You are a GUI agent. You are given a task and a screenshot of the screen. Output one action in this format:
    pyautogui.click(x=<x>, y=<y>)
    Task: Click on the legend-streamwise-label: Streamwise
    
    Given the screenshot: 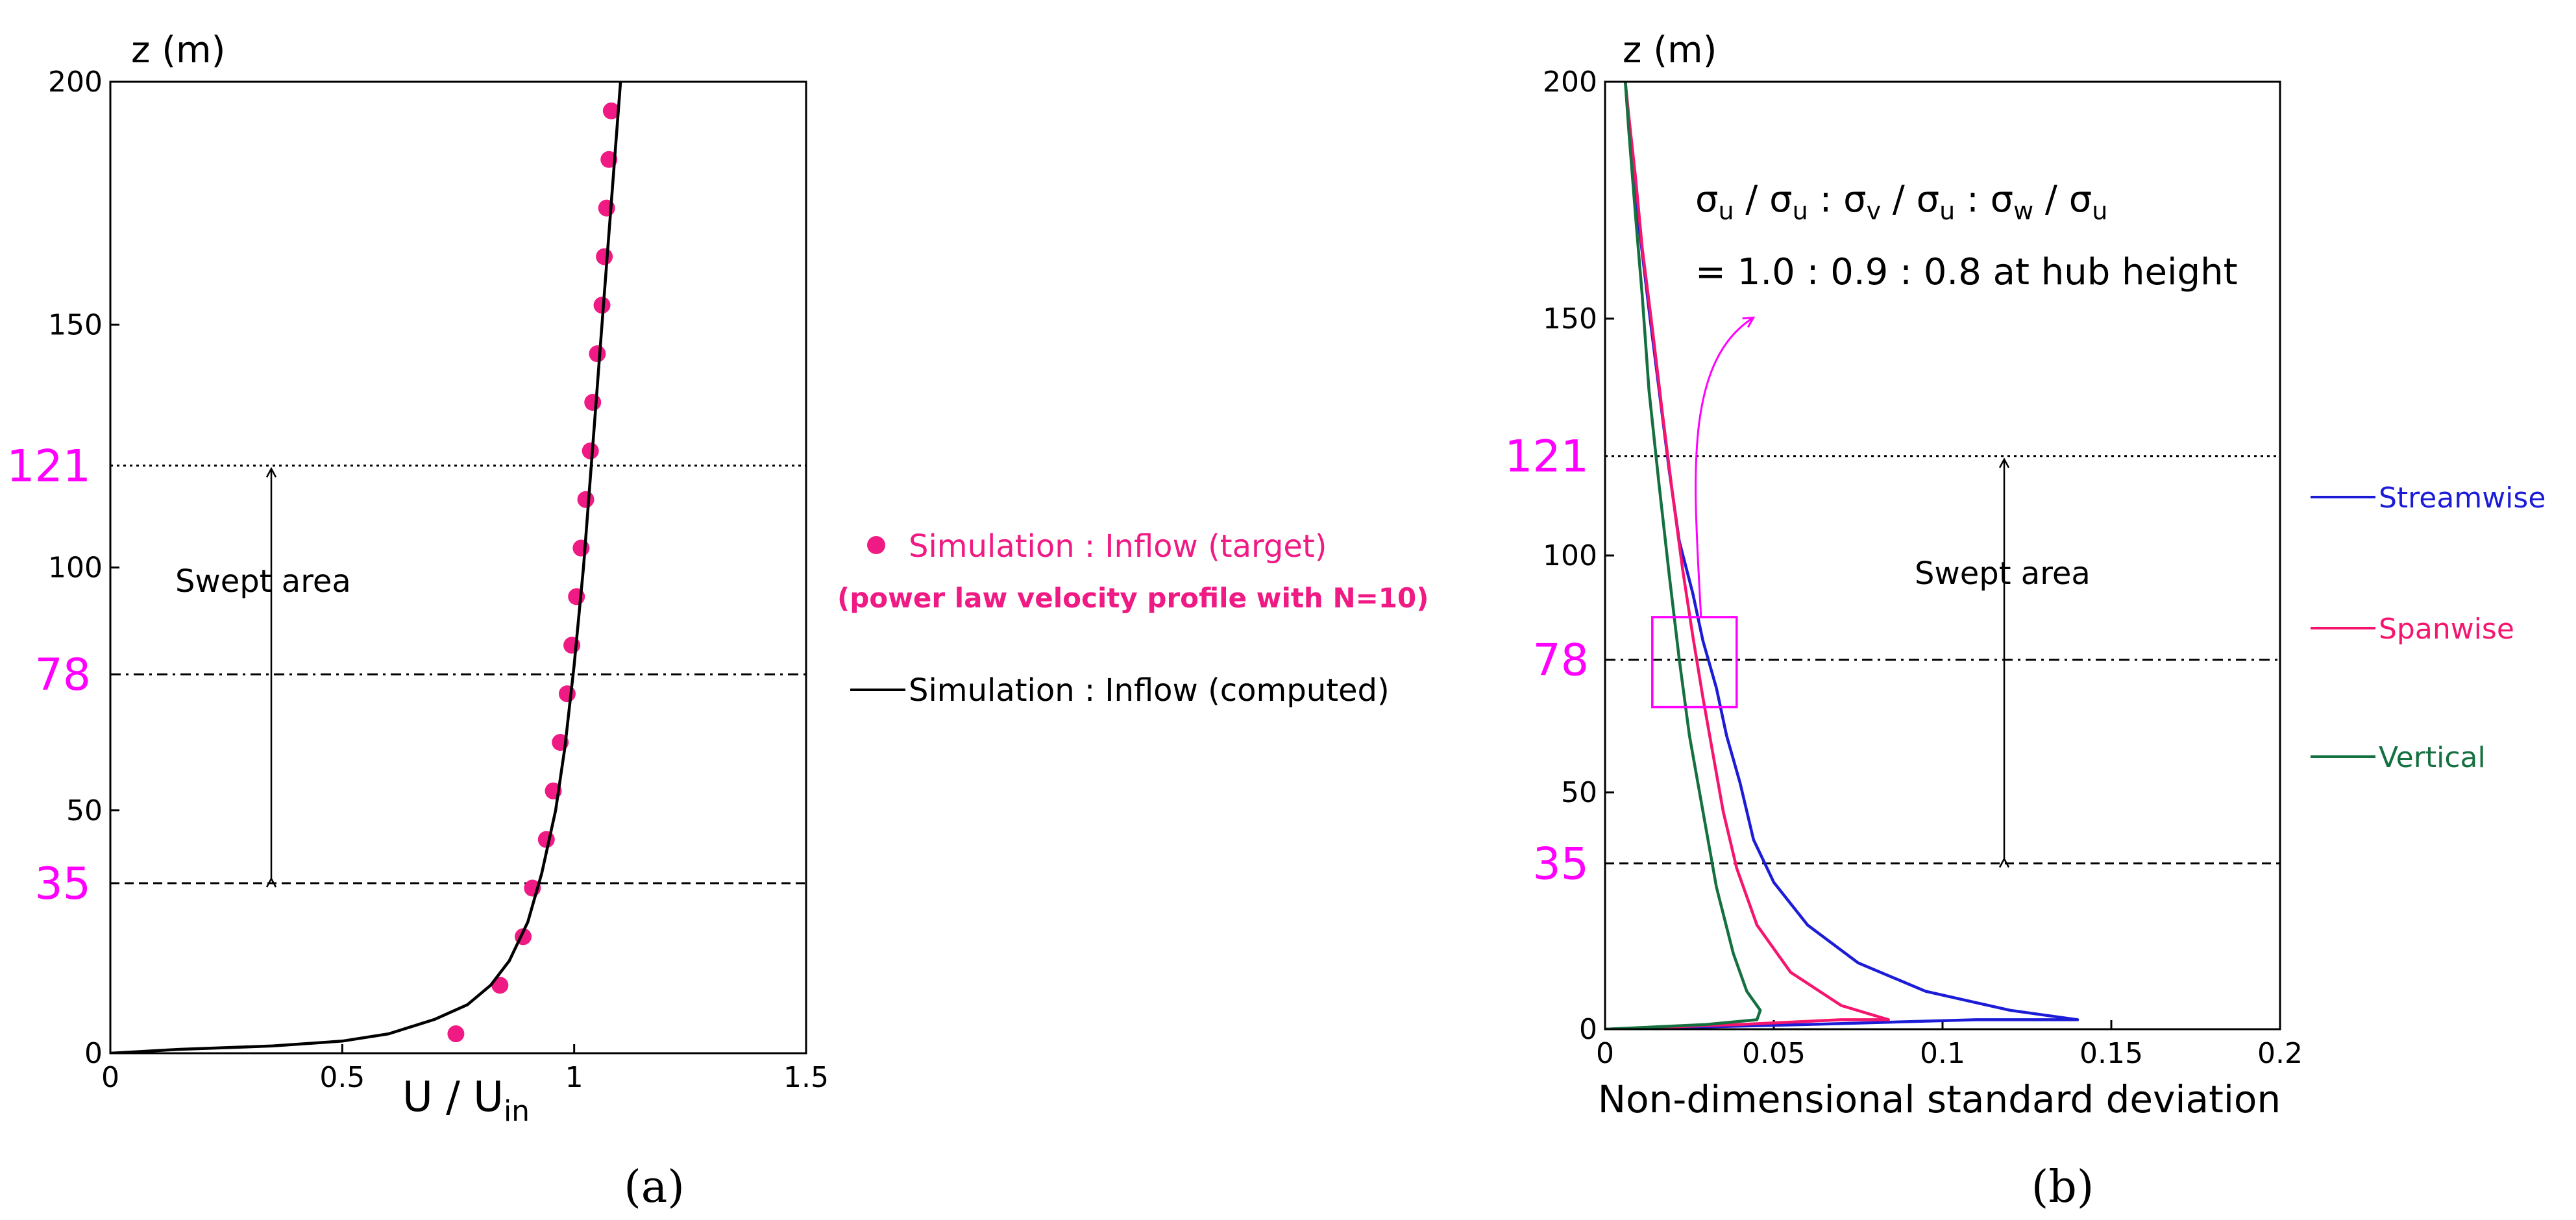 What is the action you would take?
    pyautogui.click(x=2462, y=498)
    